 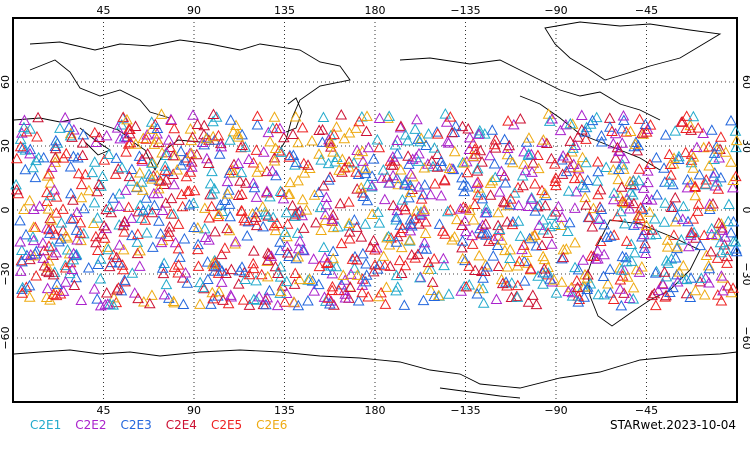 I want to click on lon-tick-top-0: 45, so click(x=104, y=10).